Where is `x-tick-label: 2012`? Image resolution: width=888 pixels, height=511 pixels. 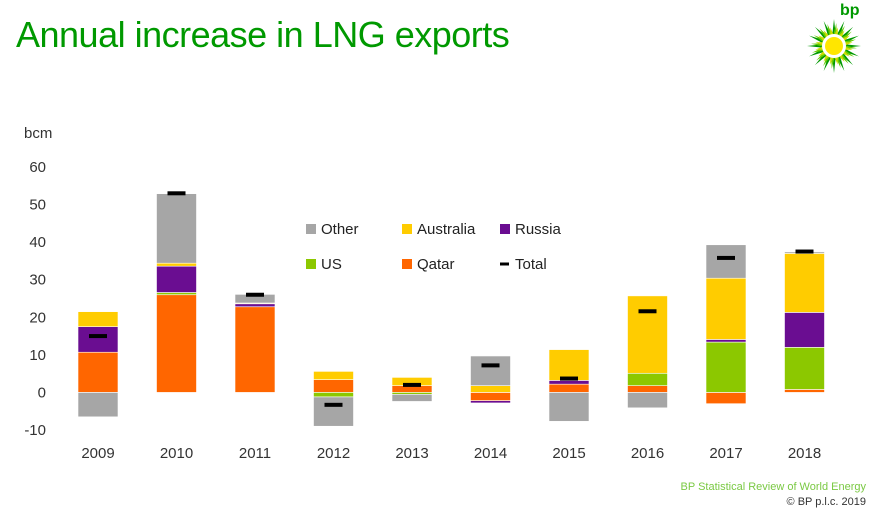
x-tick-label: 2012 is located at coordinates (333, 453).